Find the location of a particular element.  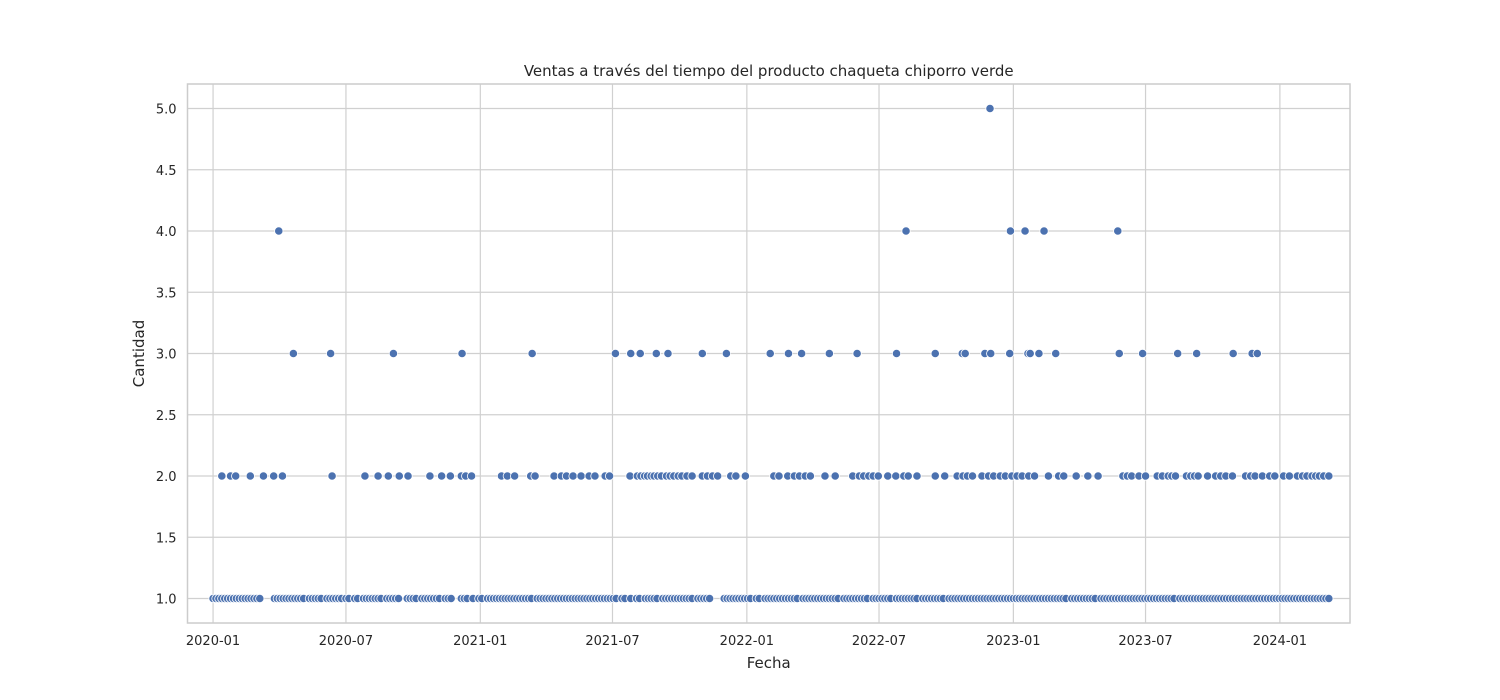

y-tick-label: 3.0 is located at coordinates (166, 355).